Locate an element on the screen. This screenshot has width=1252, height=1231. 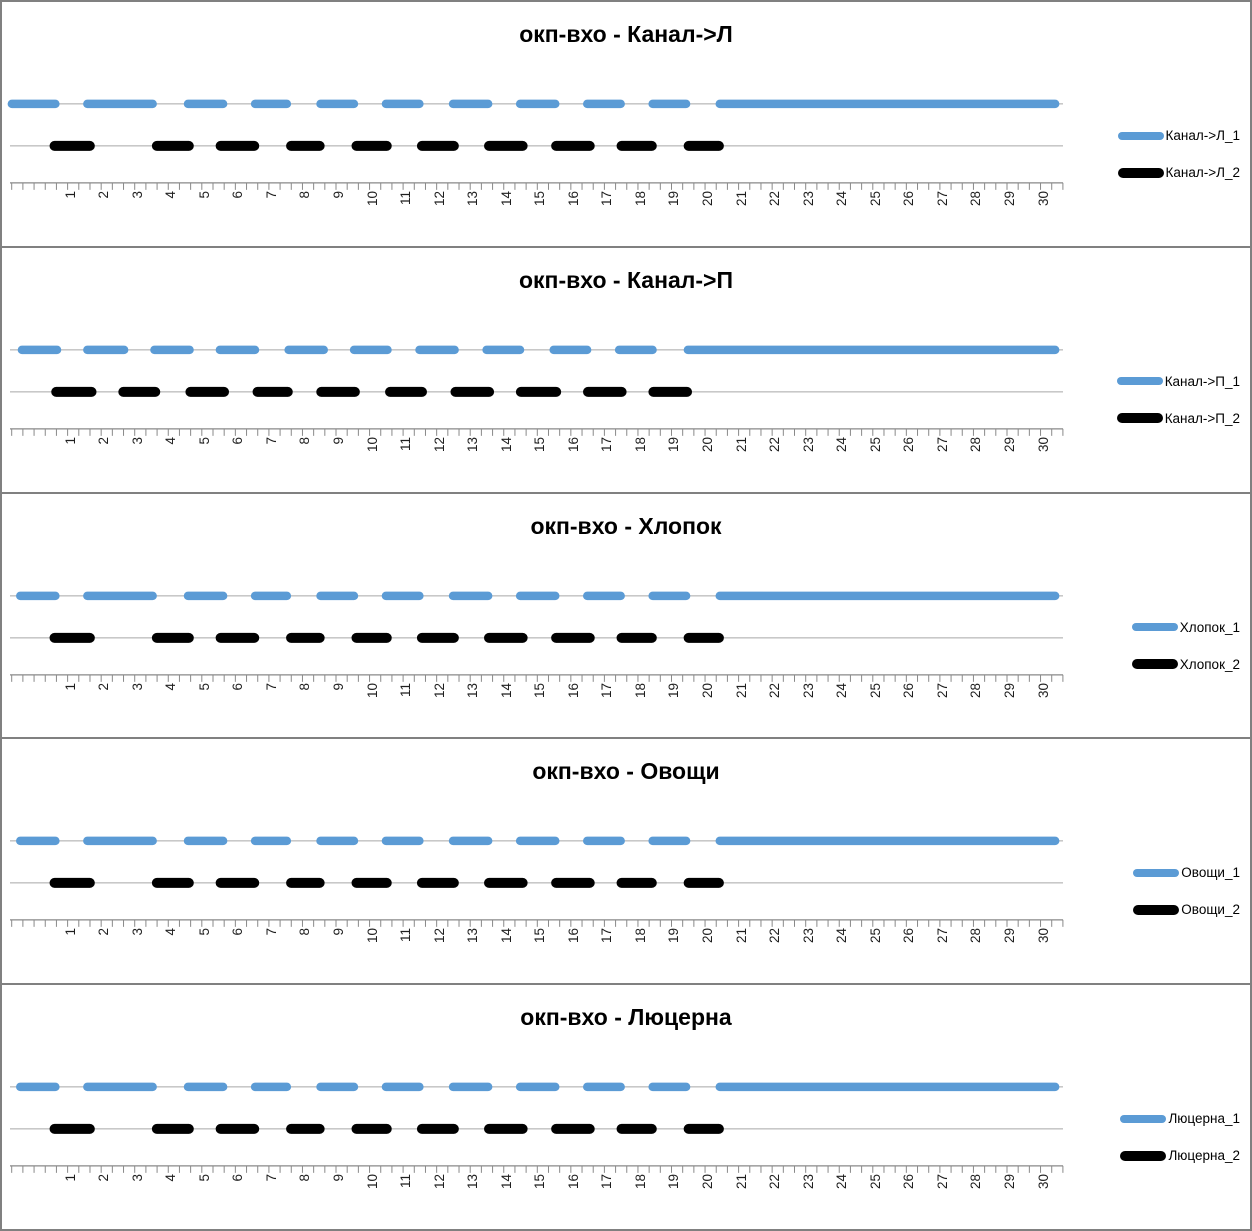
legend-item-2: Овощи_2 is located at coordinates (1186, 909).